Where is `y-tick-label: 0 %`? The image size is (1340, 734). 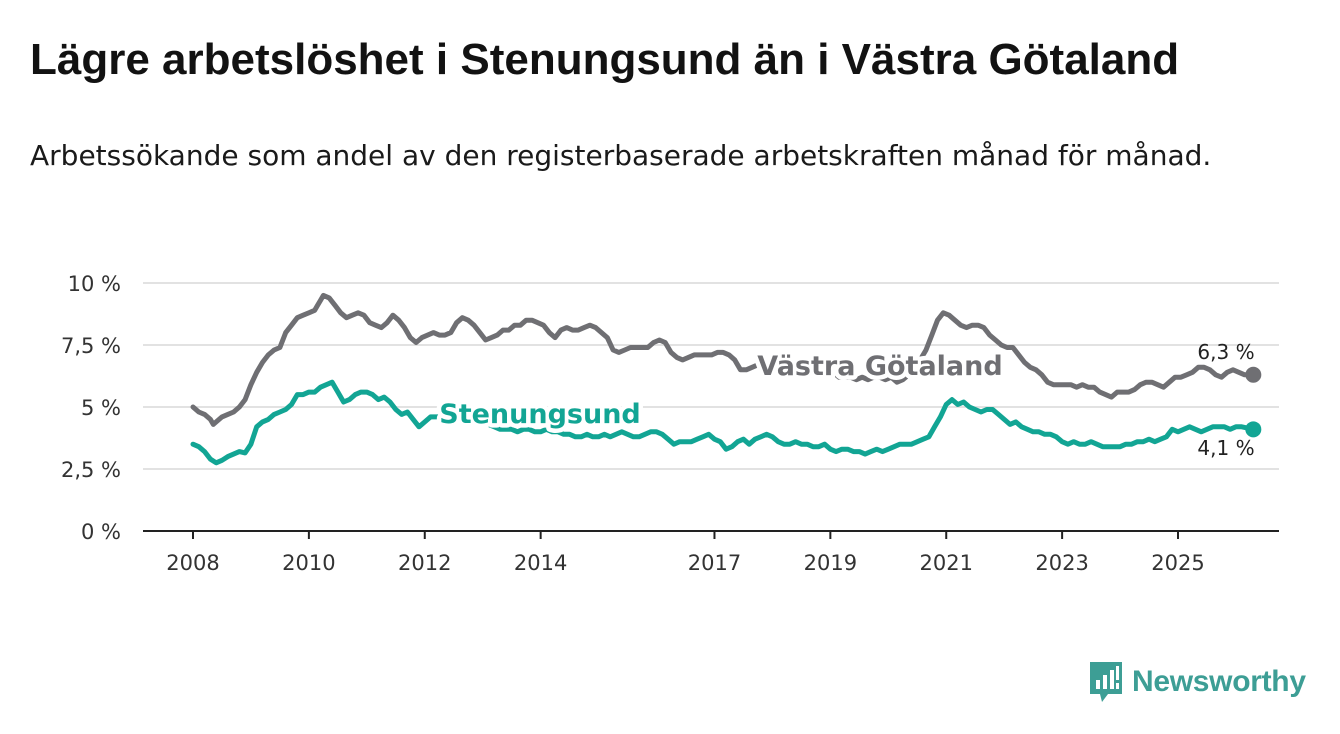 y-tick-label: 0 % is located at coordinates (101, 532).